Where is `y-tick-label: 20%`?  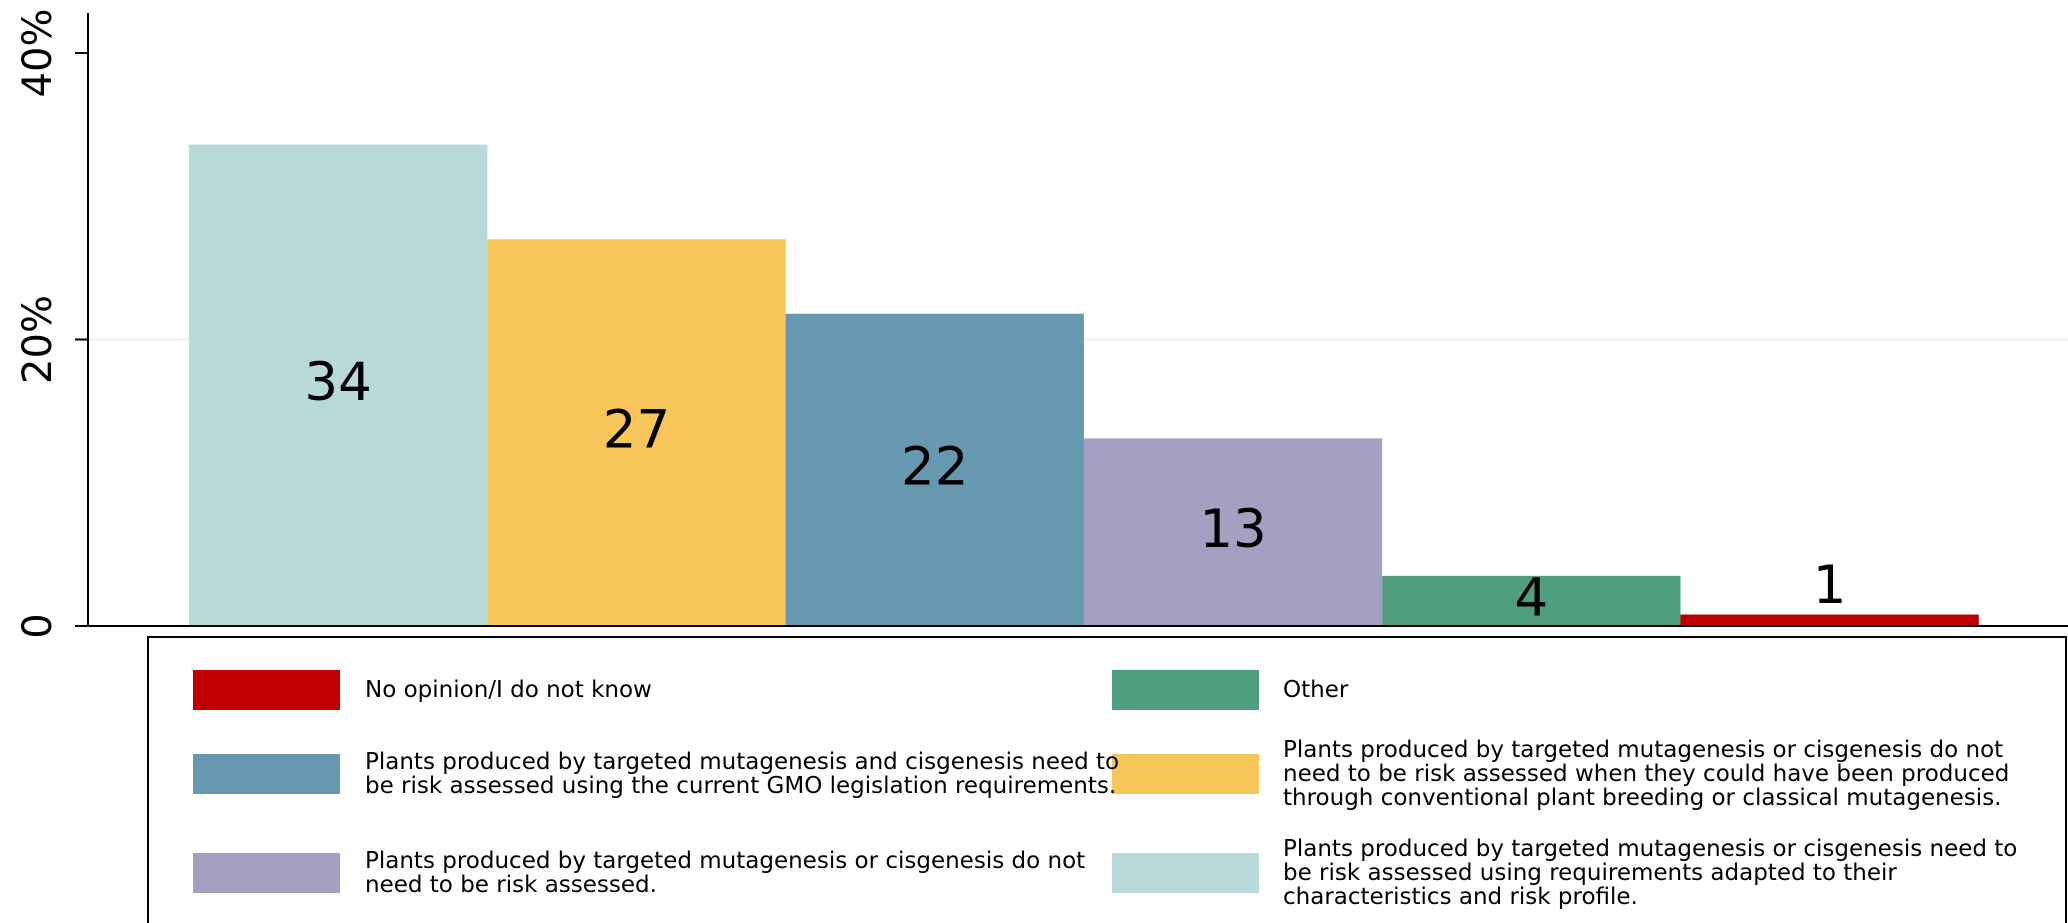 y-tick-label: 20% is located at coordinates (38, 339).